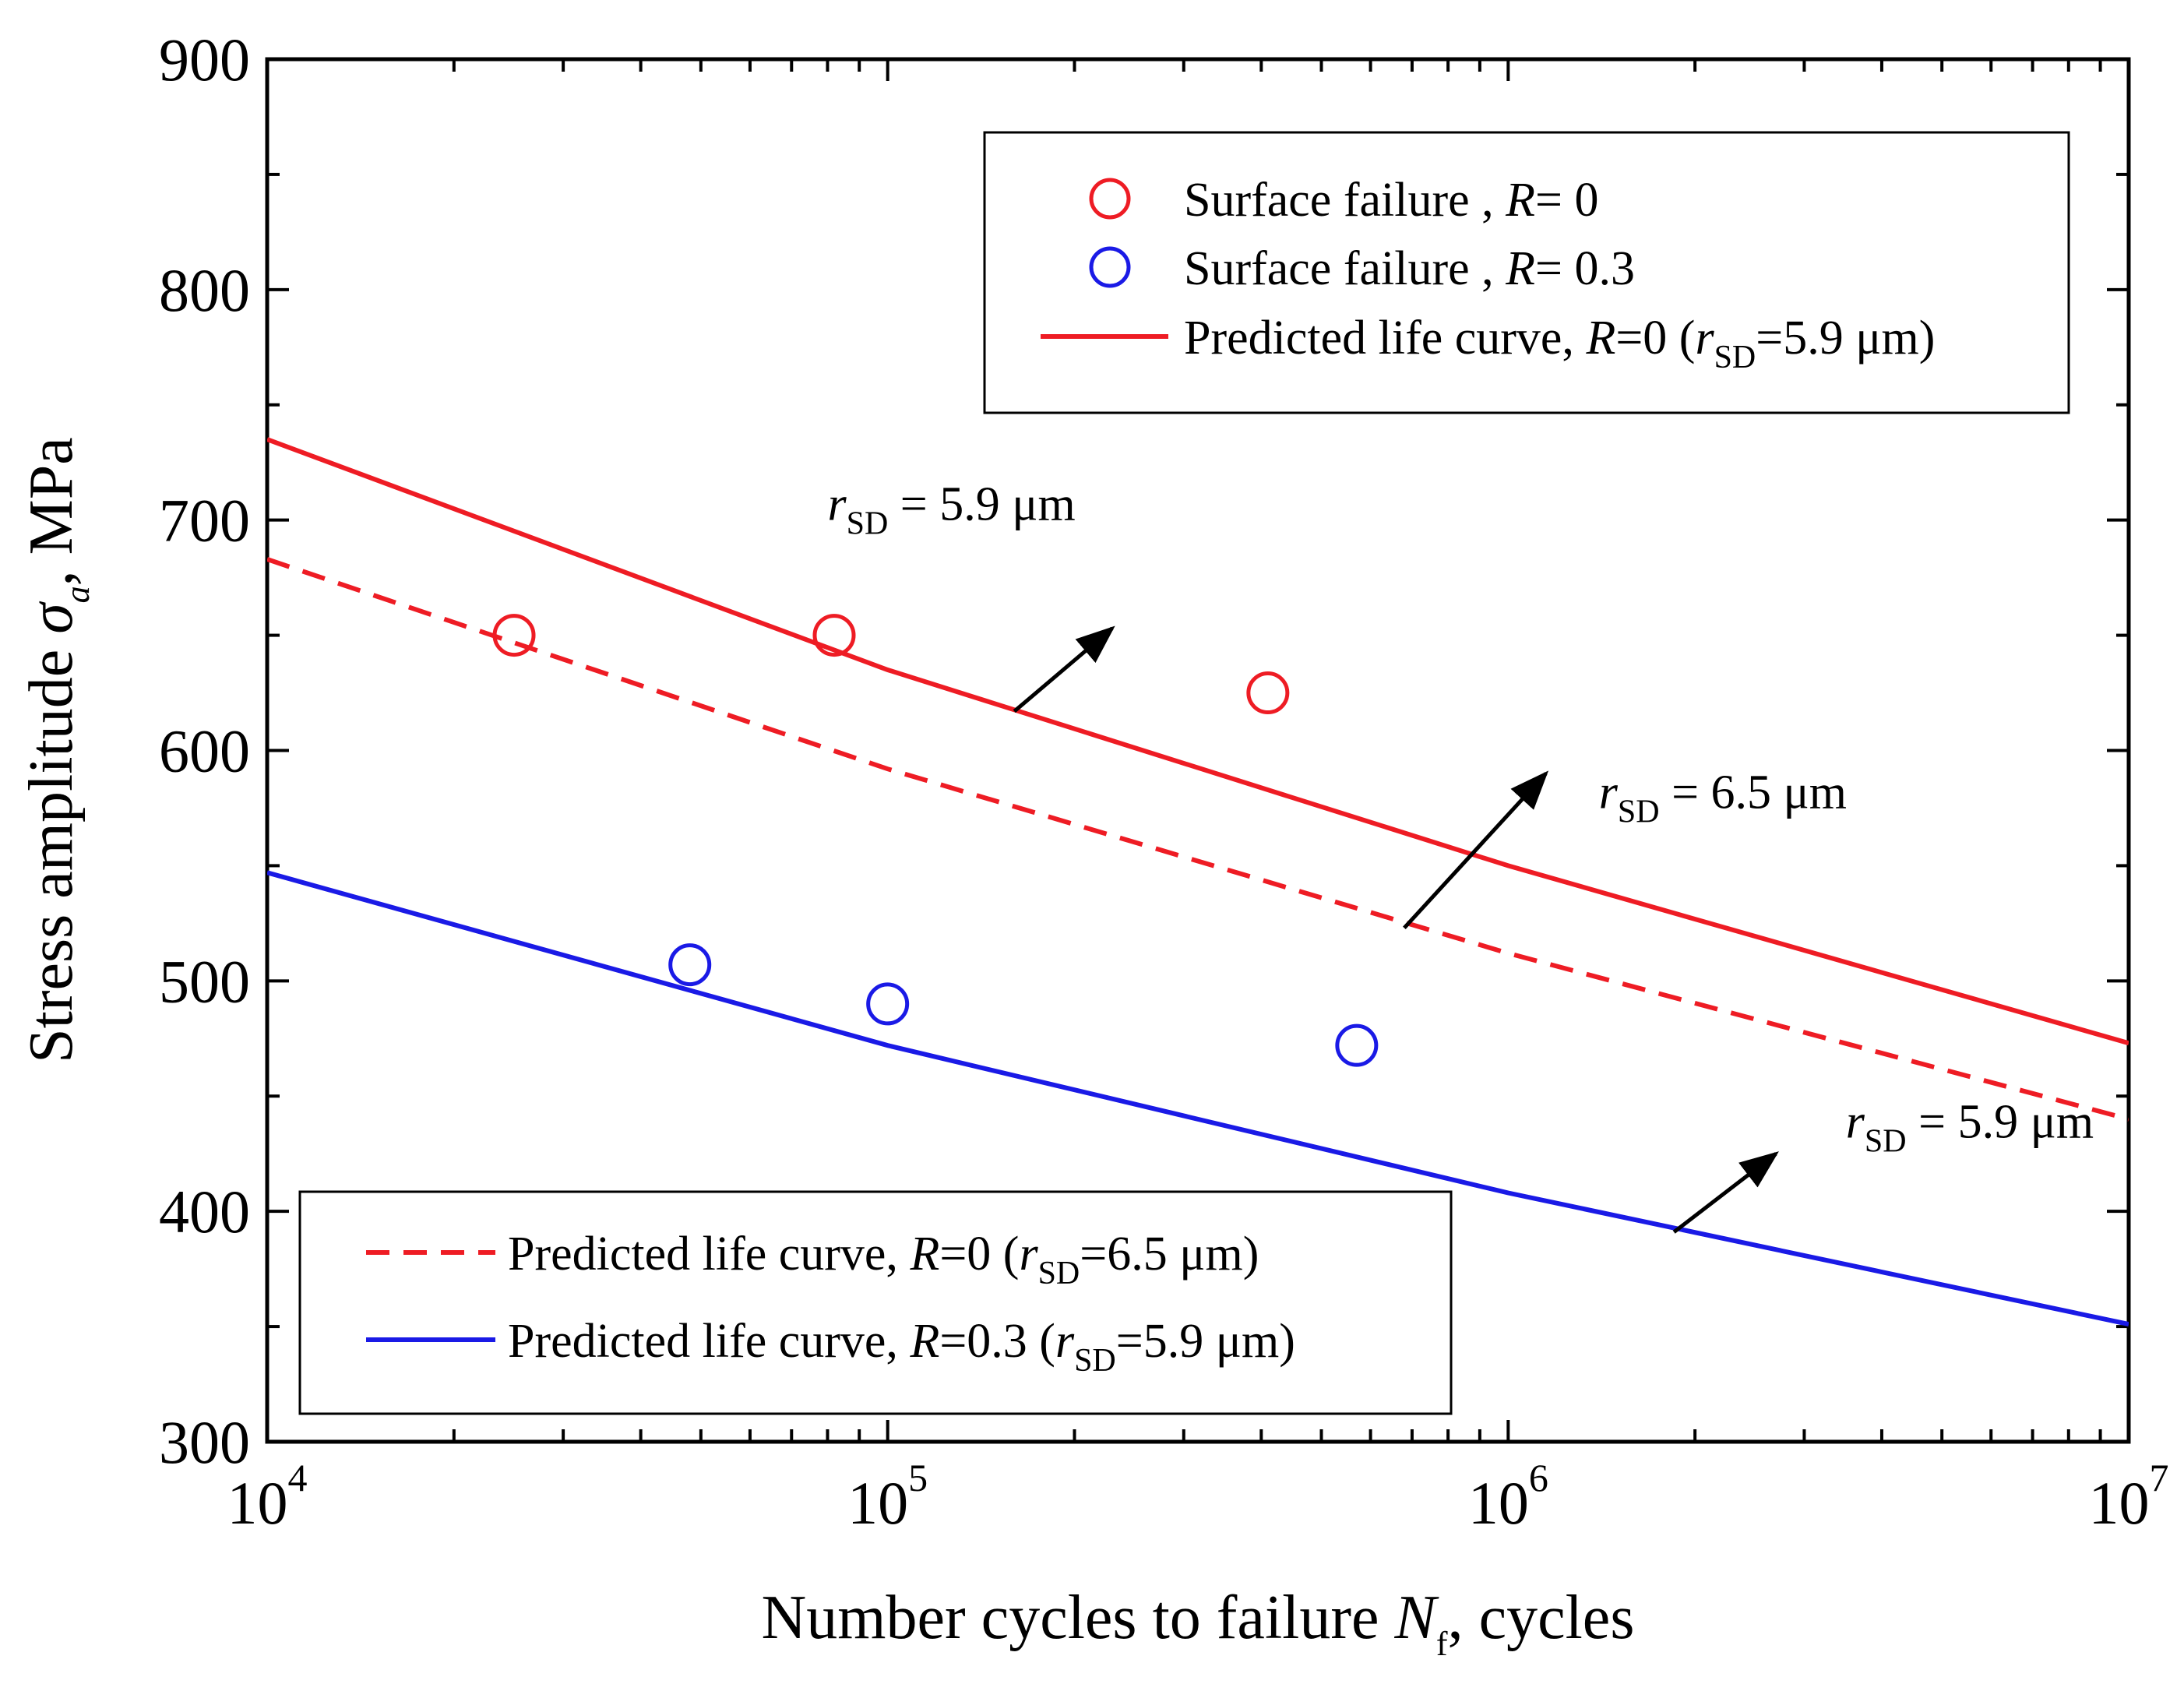 The image size is (2184, 1691). Describe the element at coordinates (204, 1211) in the screenshot. I see `y-tick-label: 400` at that location.